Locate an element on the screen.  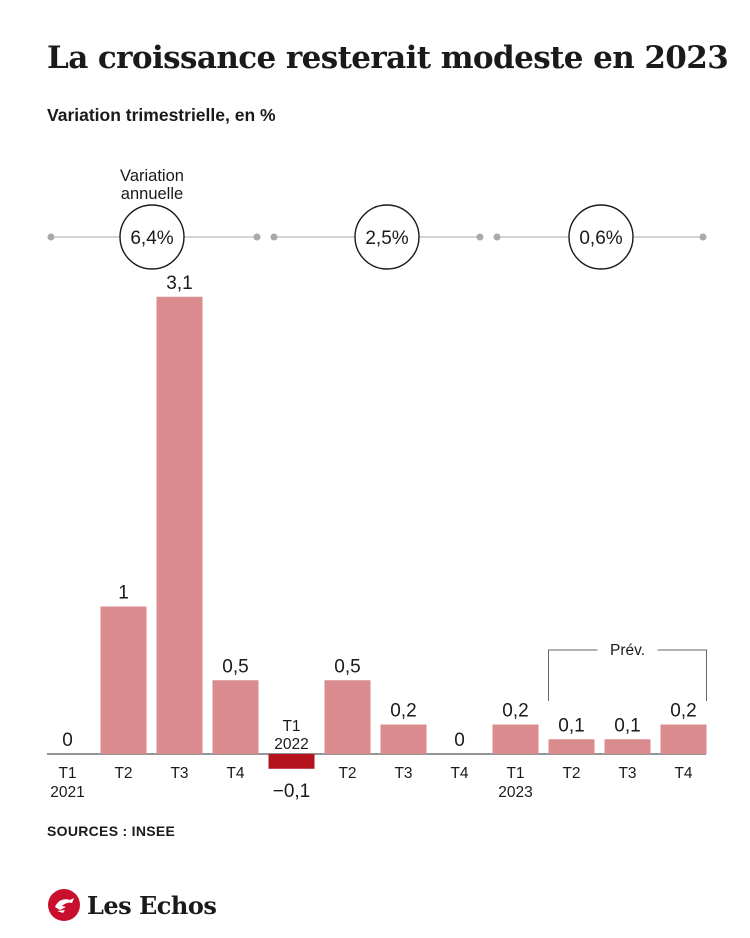
category-year-label: 2021 is located at coordinates (67, 792).